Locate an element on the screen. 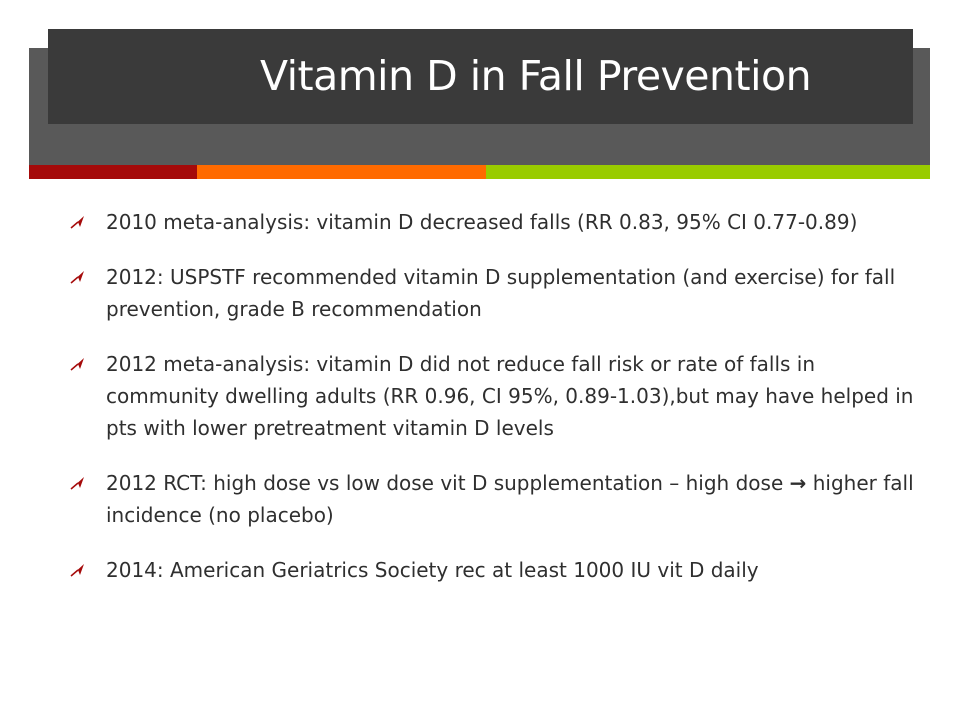 This screenshot has width=960, height=720. accent-bar is located at coordinates (479, 172).